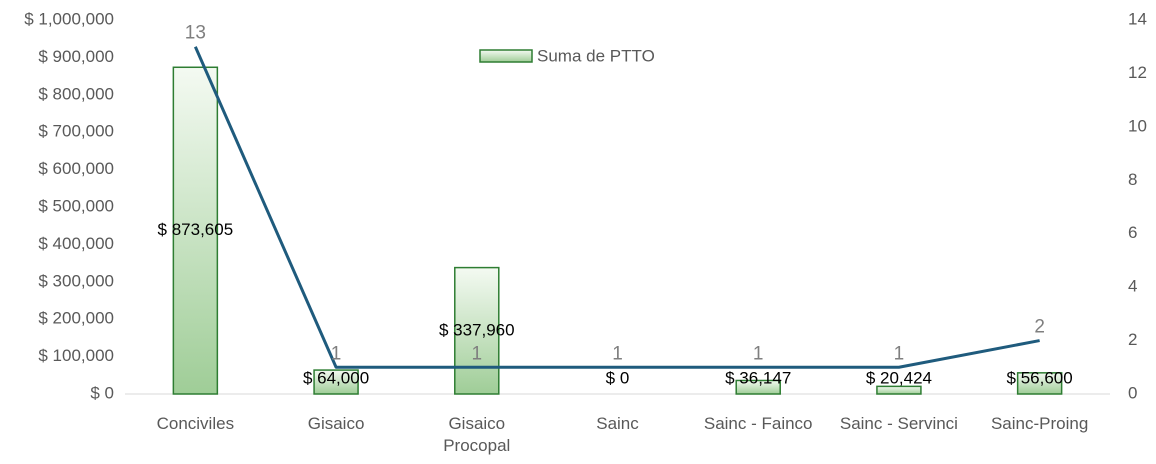 Image resolution: width=1156 pixels, height=464 pixels. I want to click on y2-tick-label: 0, so click(1132, 392).